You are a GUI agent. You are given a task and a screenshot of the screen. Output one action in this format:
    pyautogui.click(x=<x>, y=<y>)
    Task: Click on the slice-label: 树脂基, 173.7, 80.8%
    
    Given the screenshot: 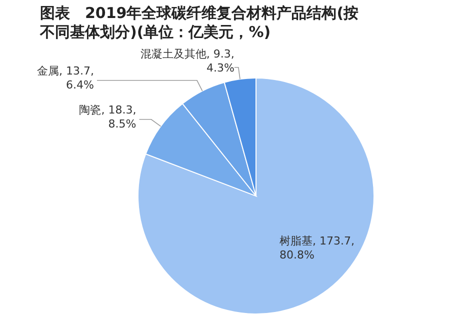 What is the action you would take?
    pyautogui.click(x=316, y=248)
    